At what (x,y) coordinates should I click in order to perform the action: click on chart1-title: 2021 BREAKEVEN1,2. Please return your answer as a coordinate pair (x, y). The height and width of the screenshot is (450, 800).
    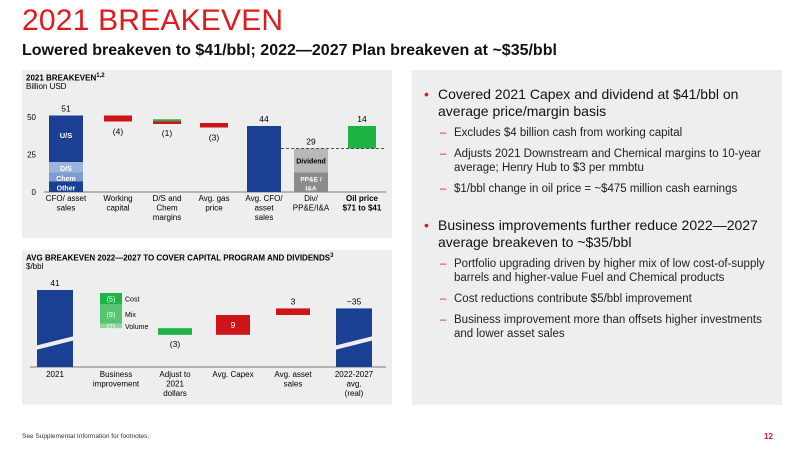
    Looking at the image, I should click on (65, 78).